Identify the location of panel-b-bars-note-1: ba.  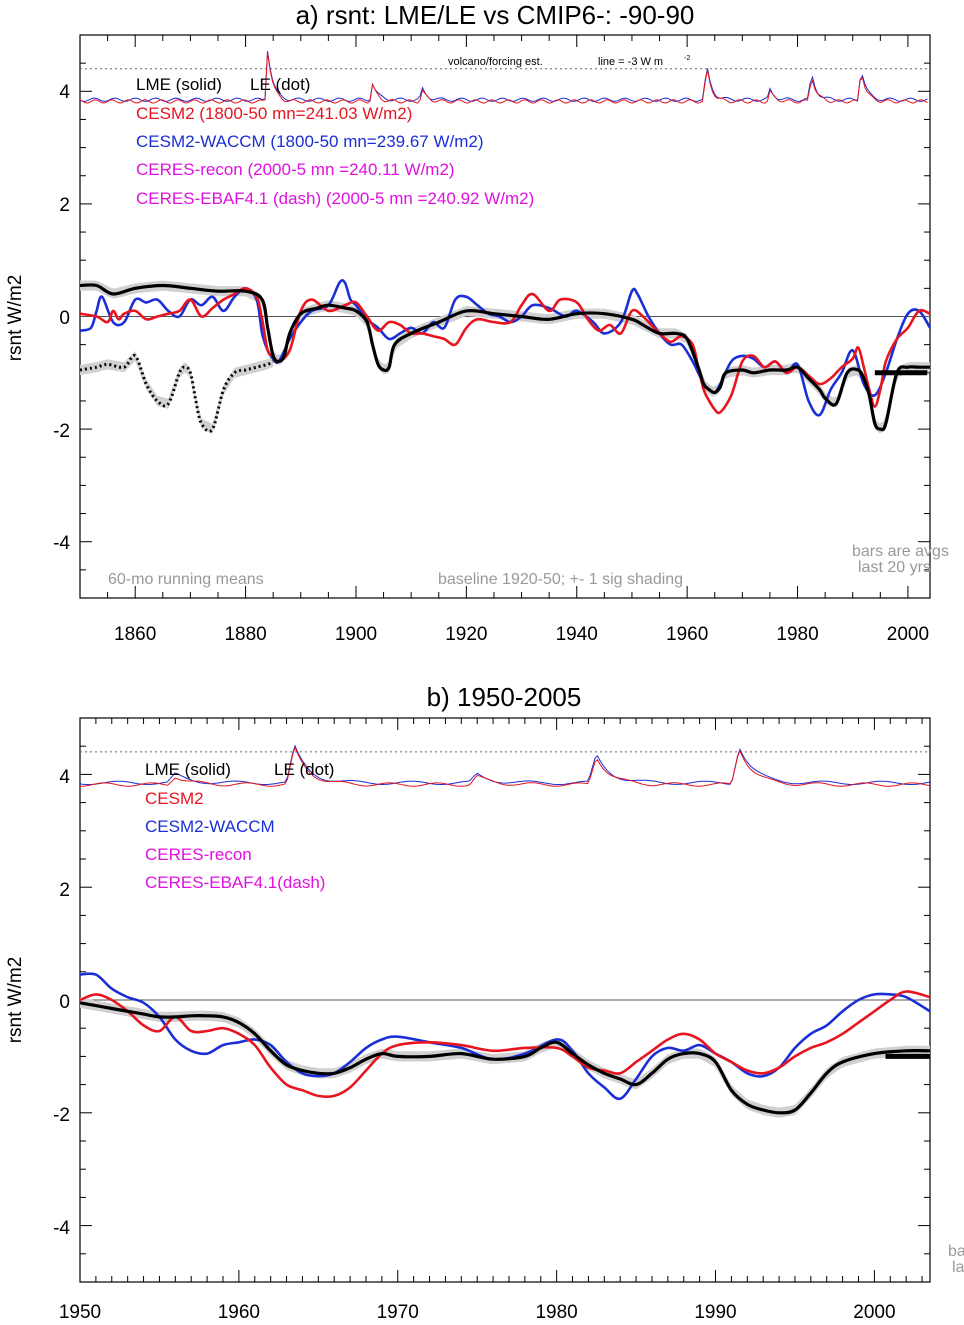
(956, 1251).